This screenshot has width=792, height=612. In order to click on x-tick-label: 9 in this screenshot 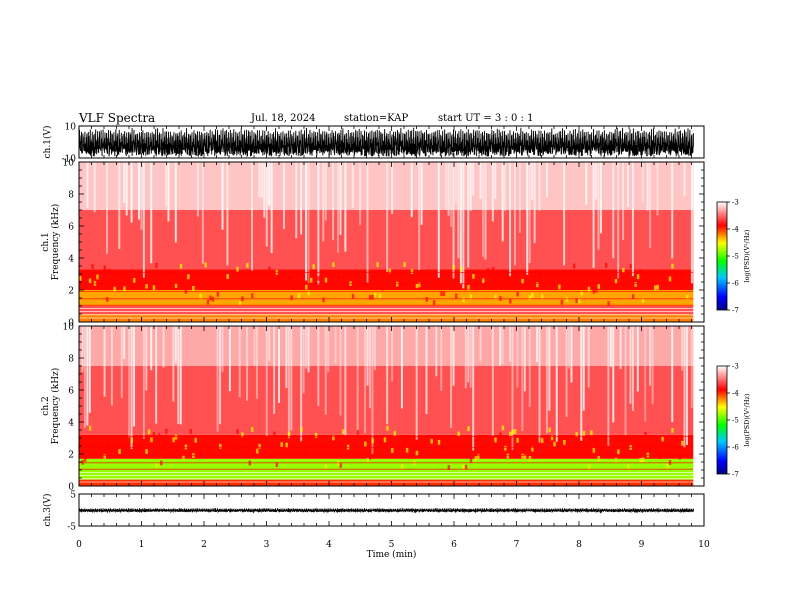, I will do `click(642, 545)`.